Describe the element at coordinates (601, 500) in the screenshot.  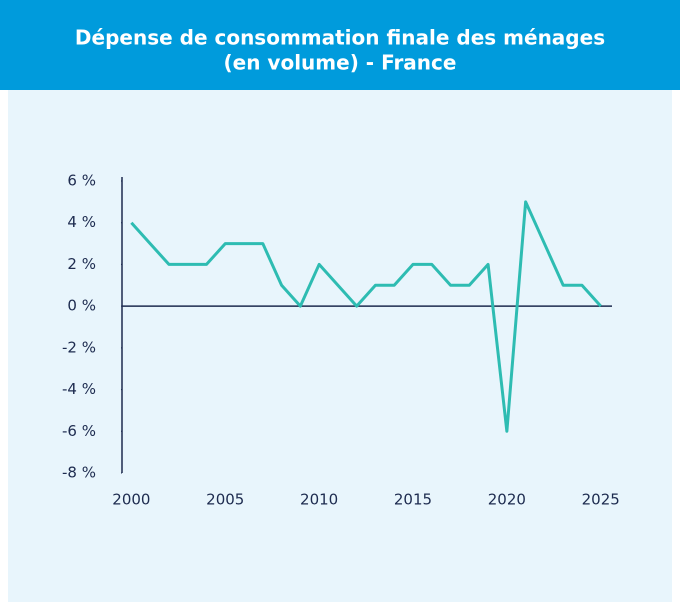
I see `x-tick-label: 2025` at that location.